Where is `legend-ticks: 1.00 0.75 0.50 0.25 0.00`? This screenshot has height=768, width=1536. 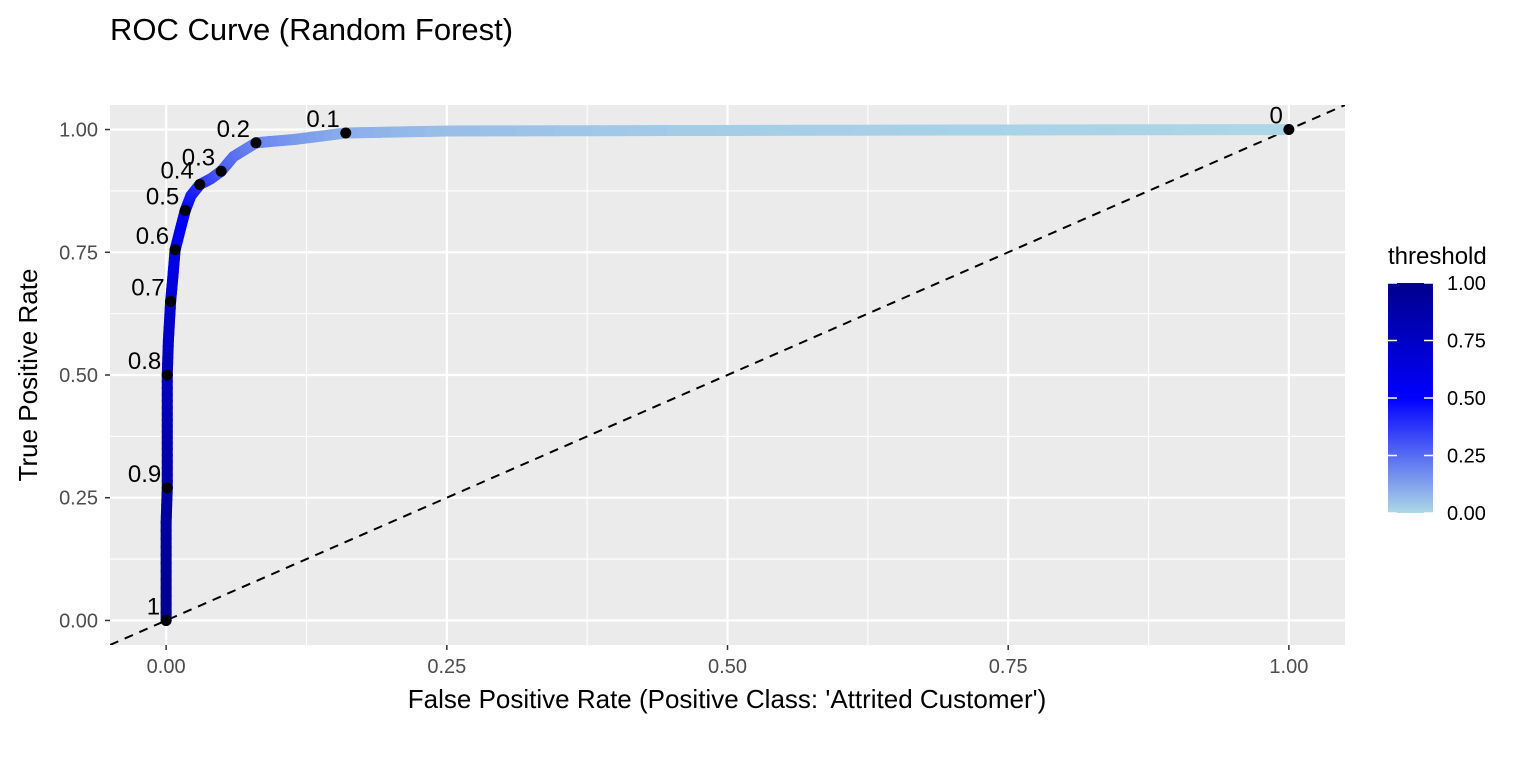 legend-ticks: 1.00 0.75 0.50 0.25 0.00 is located at coordinates (1437, 399).